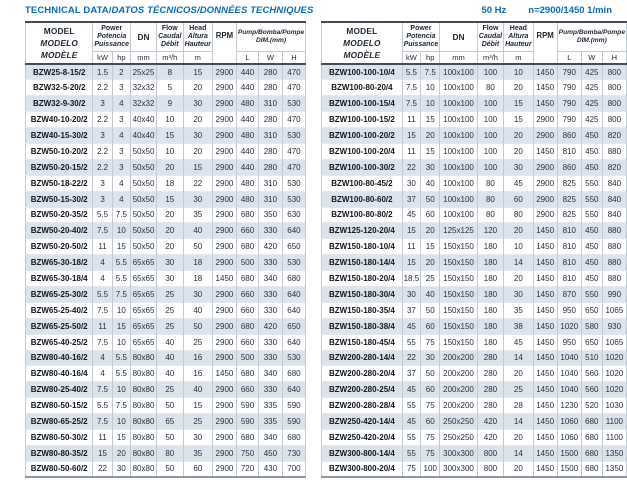 The height and width of the screenshot is (500, 627). What do you see at coordinates (59, 199) in the screenshot?
I see `cell-model: BZW50-15-30/2` at bounding box center [59, 199].